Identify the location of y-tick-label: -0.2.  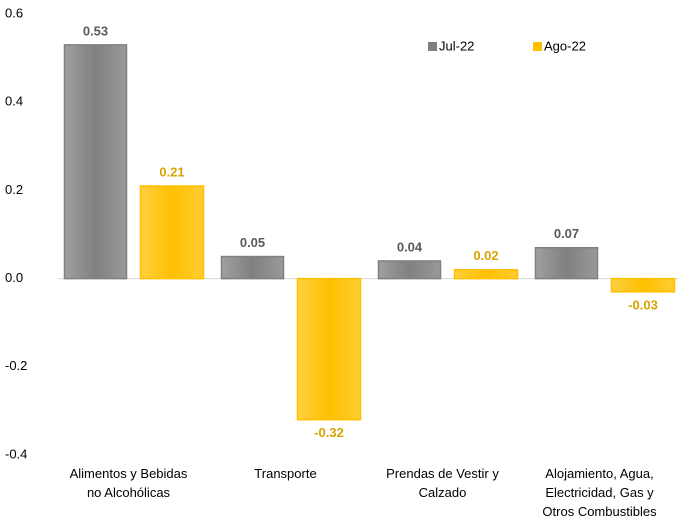
(16, 365).